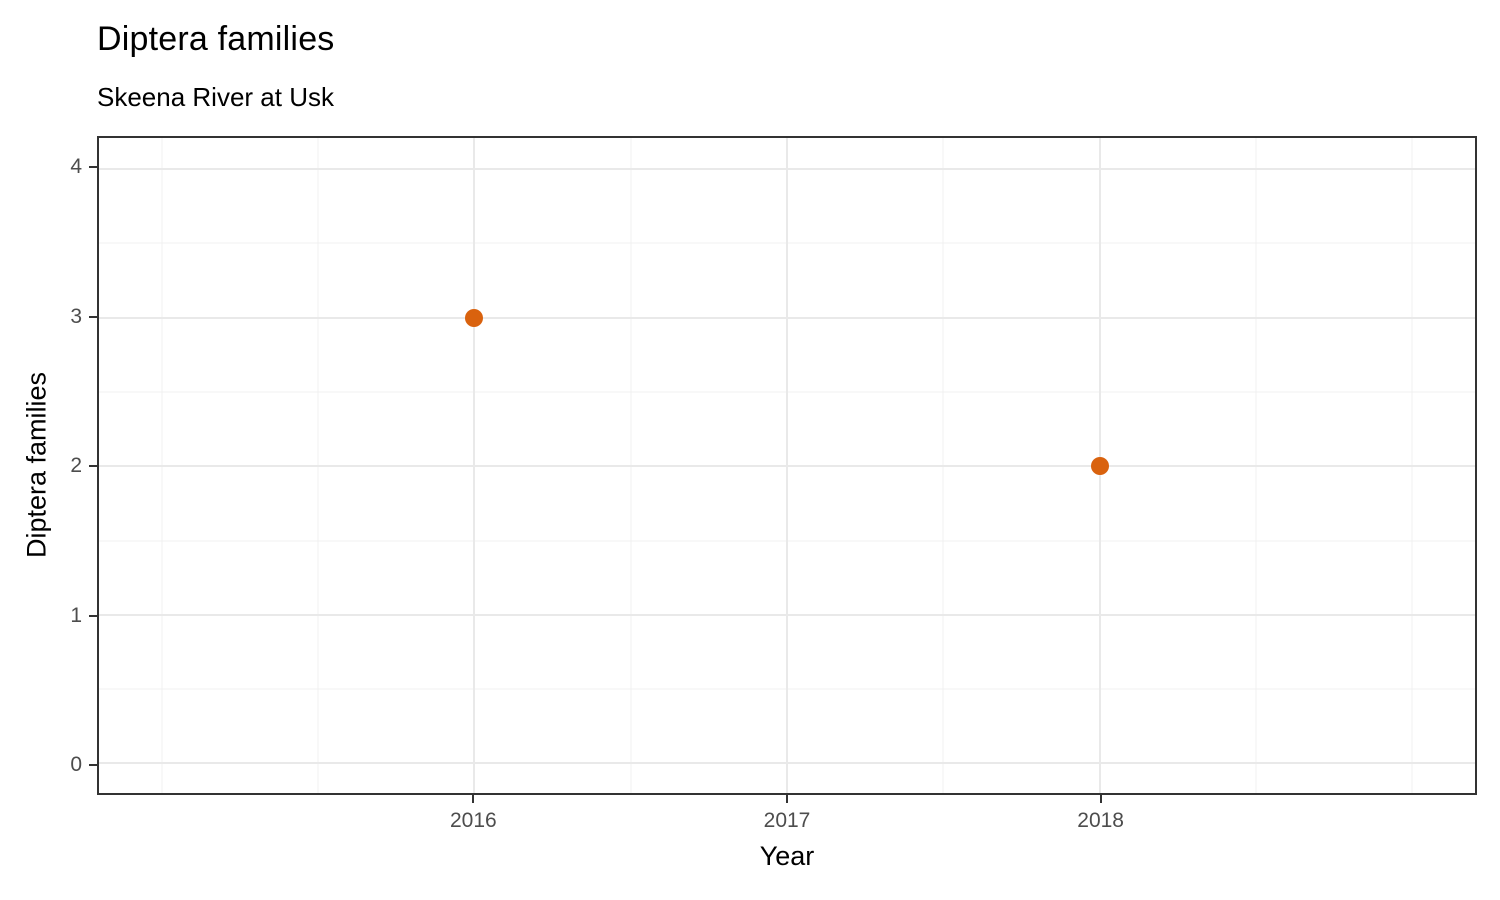 This screenshot has height=900, width=1500. I want to click on x-axis-ticks, so click(787, 799).